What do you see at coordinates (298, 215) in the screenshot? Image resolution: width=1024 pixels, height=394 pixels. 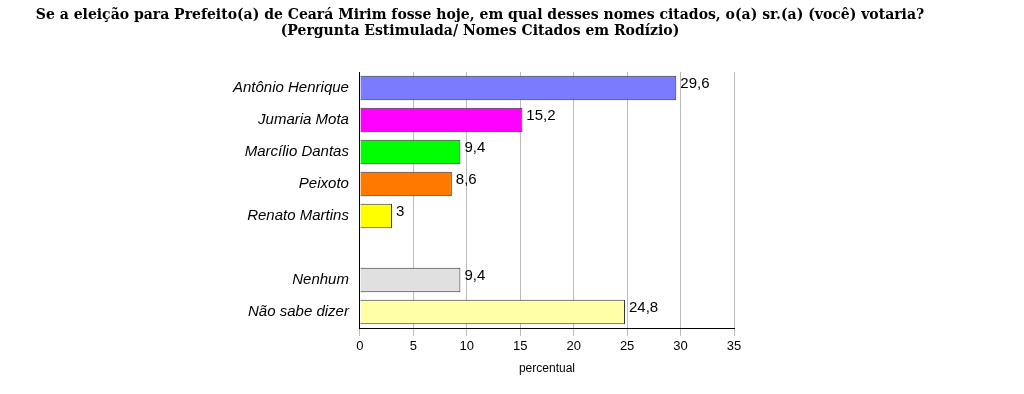 I see `y-tick-label: Renato Martins` at bounding box center [298, 215].